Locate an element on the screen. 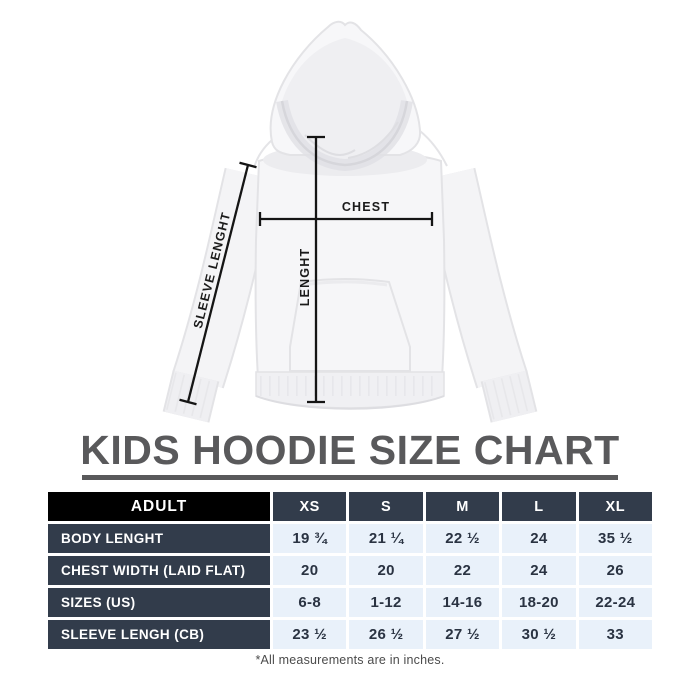 This screenshot has width=700, height=700. table-cell: 26 ½ is located at coordinates (386, 634).